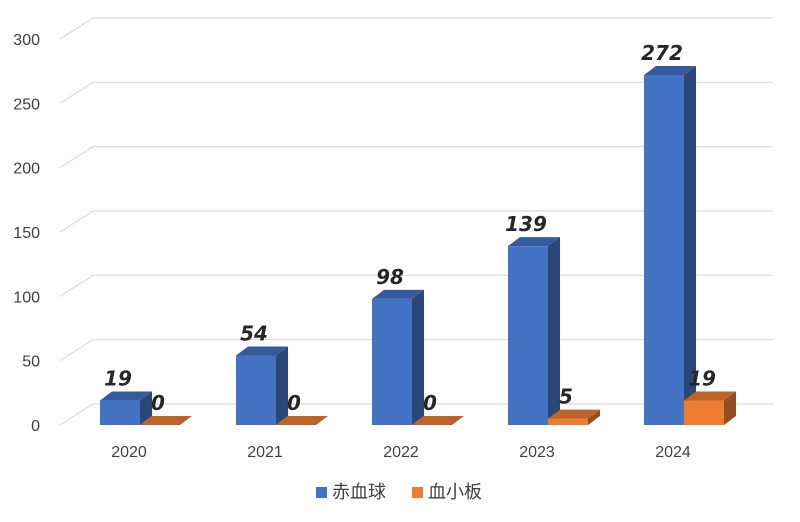 This screenshot has width=800, height=522. What do you see at coordinates (31, 362) in the screenshot?
I see `y-tick-label: 50` at bounding box center [31, 362].